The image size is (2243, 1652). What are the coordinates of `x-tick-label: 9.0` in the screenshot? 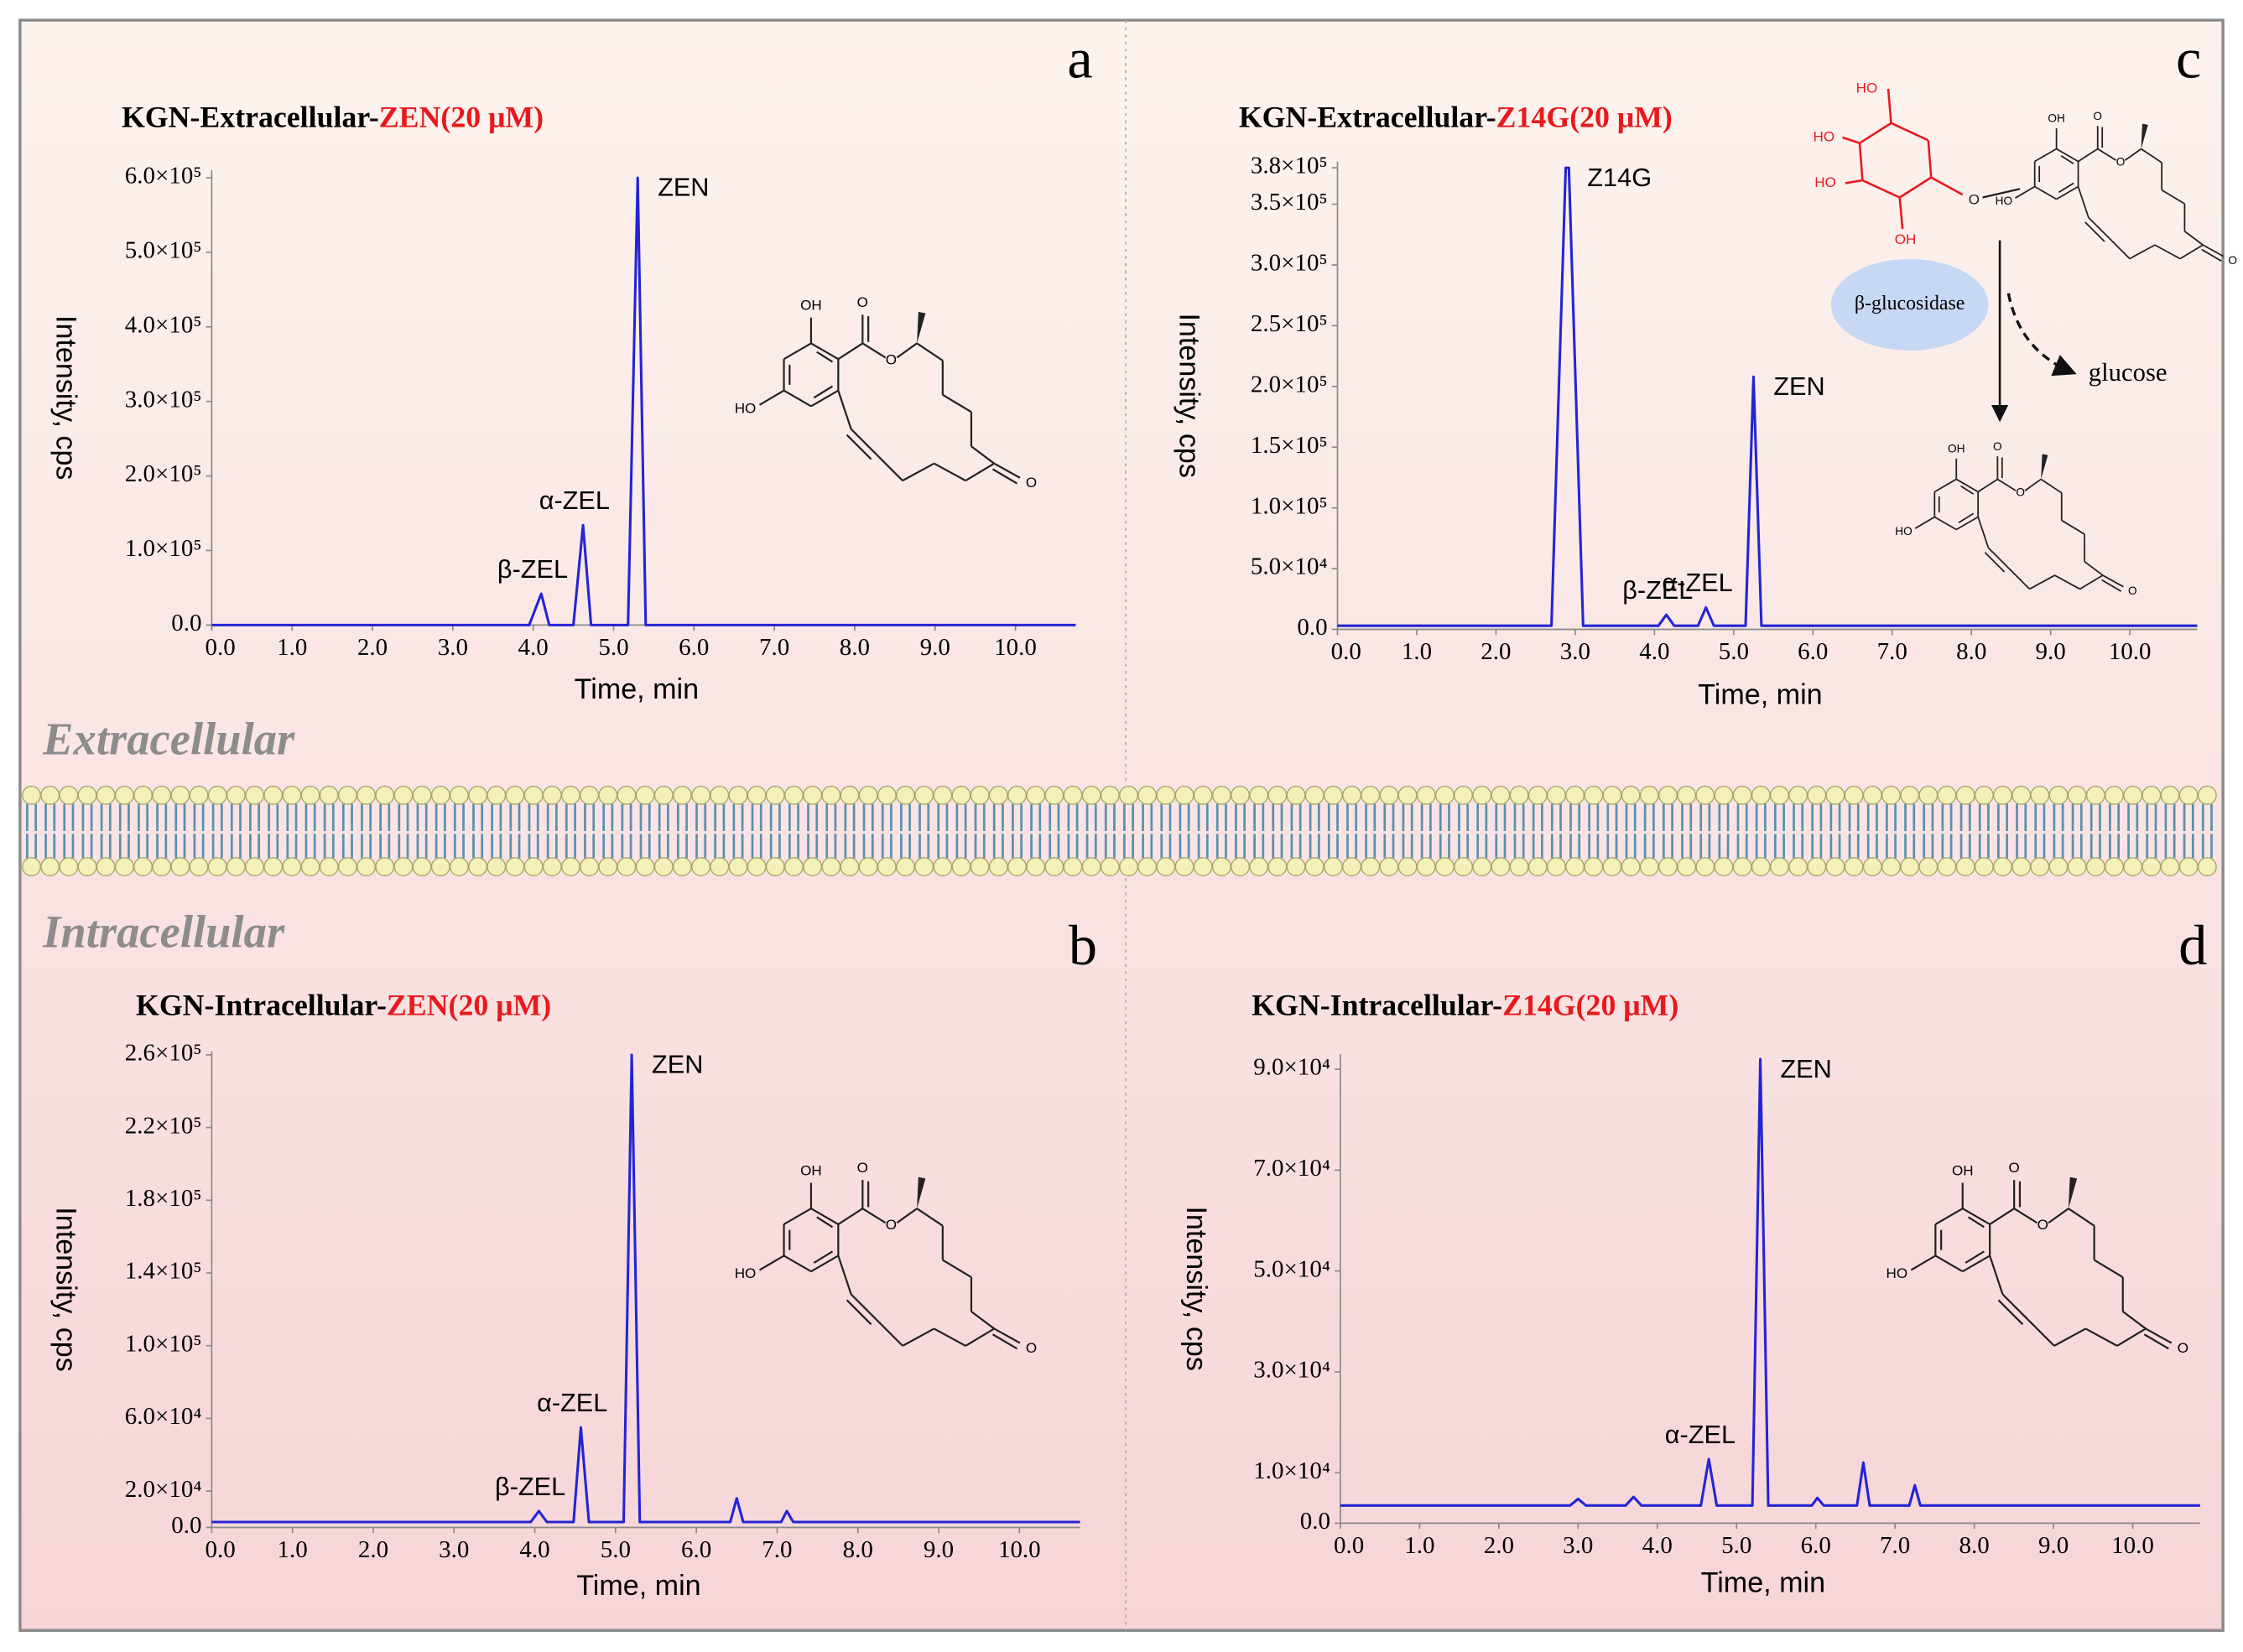 It's located at (939, 1549).